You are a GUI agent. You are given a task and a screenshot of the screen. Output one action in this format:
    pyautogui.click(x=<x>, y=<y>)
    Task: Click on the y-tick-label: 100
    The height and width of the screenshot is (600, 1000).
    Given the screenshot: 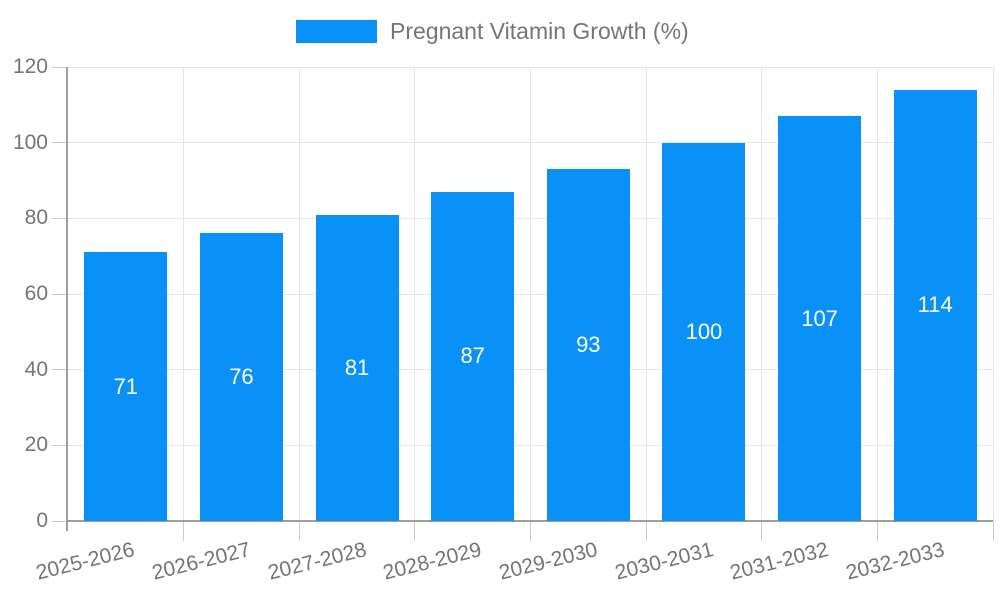 What is the action you would take?
    pyautogui.click(x=30, y=142)
    